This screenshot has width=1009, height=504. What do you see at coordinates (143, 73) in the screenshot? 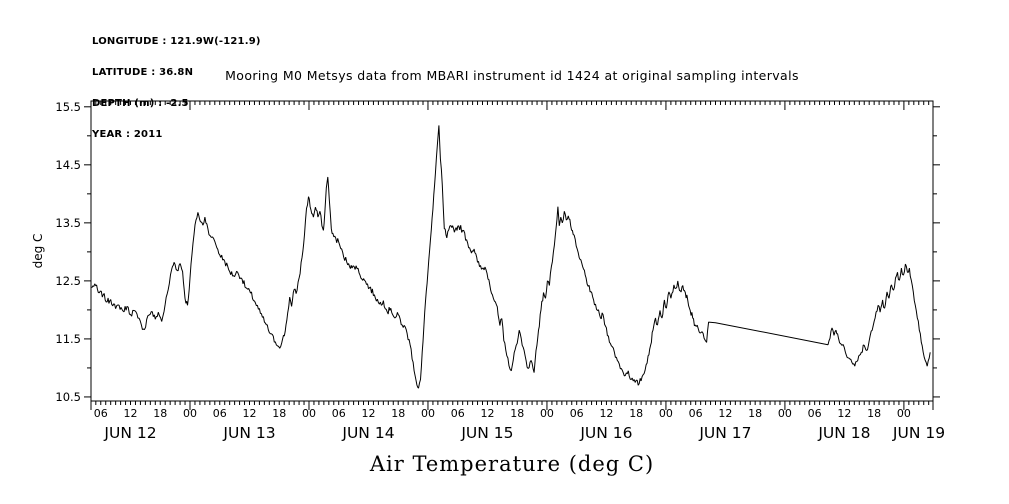
I see `metadata-latitude: LATITUDE : 36.8N` at bounding box center [143, 73].